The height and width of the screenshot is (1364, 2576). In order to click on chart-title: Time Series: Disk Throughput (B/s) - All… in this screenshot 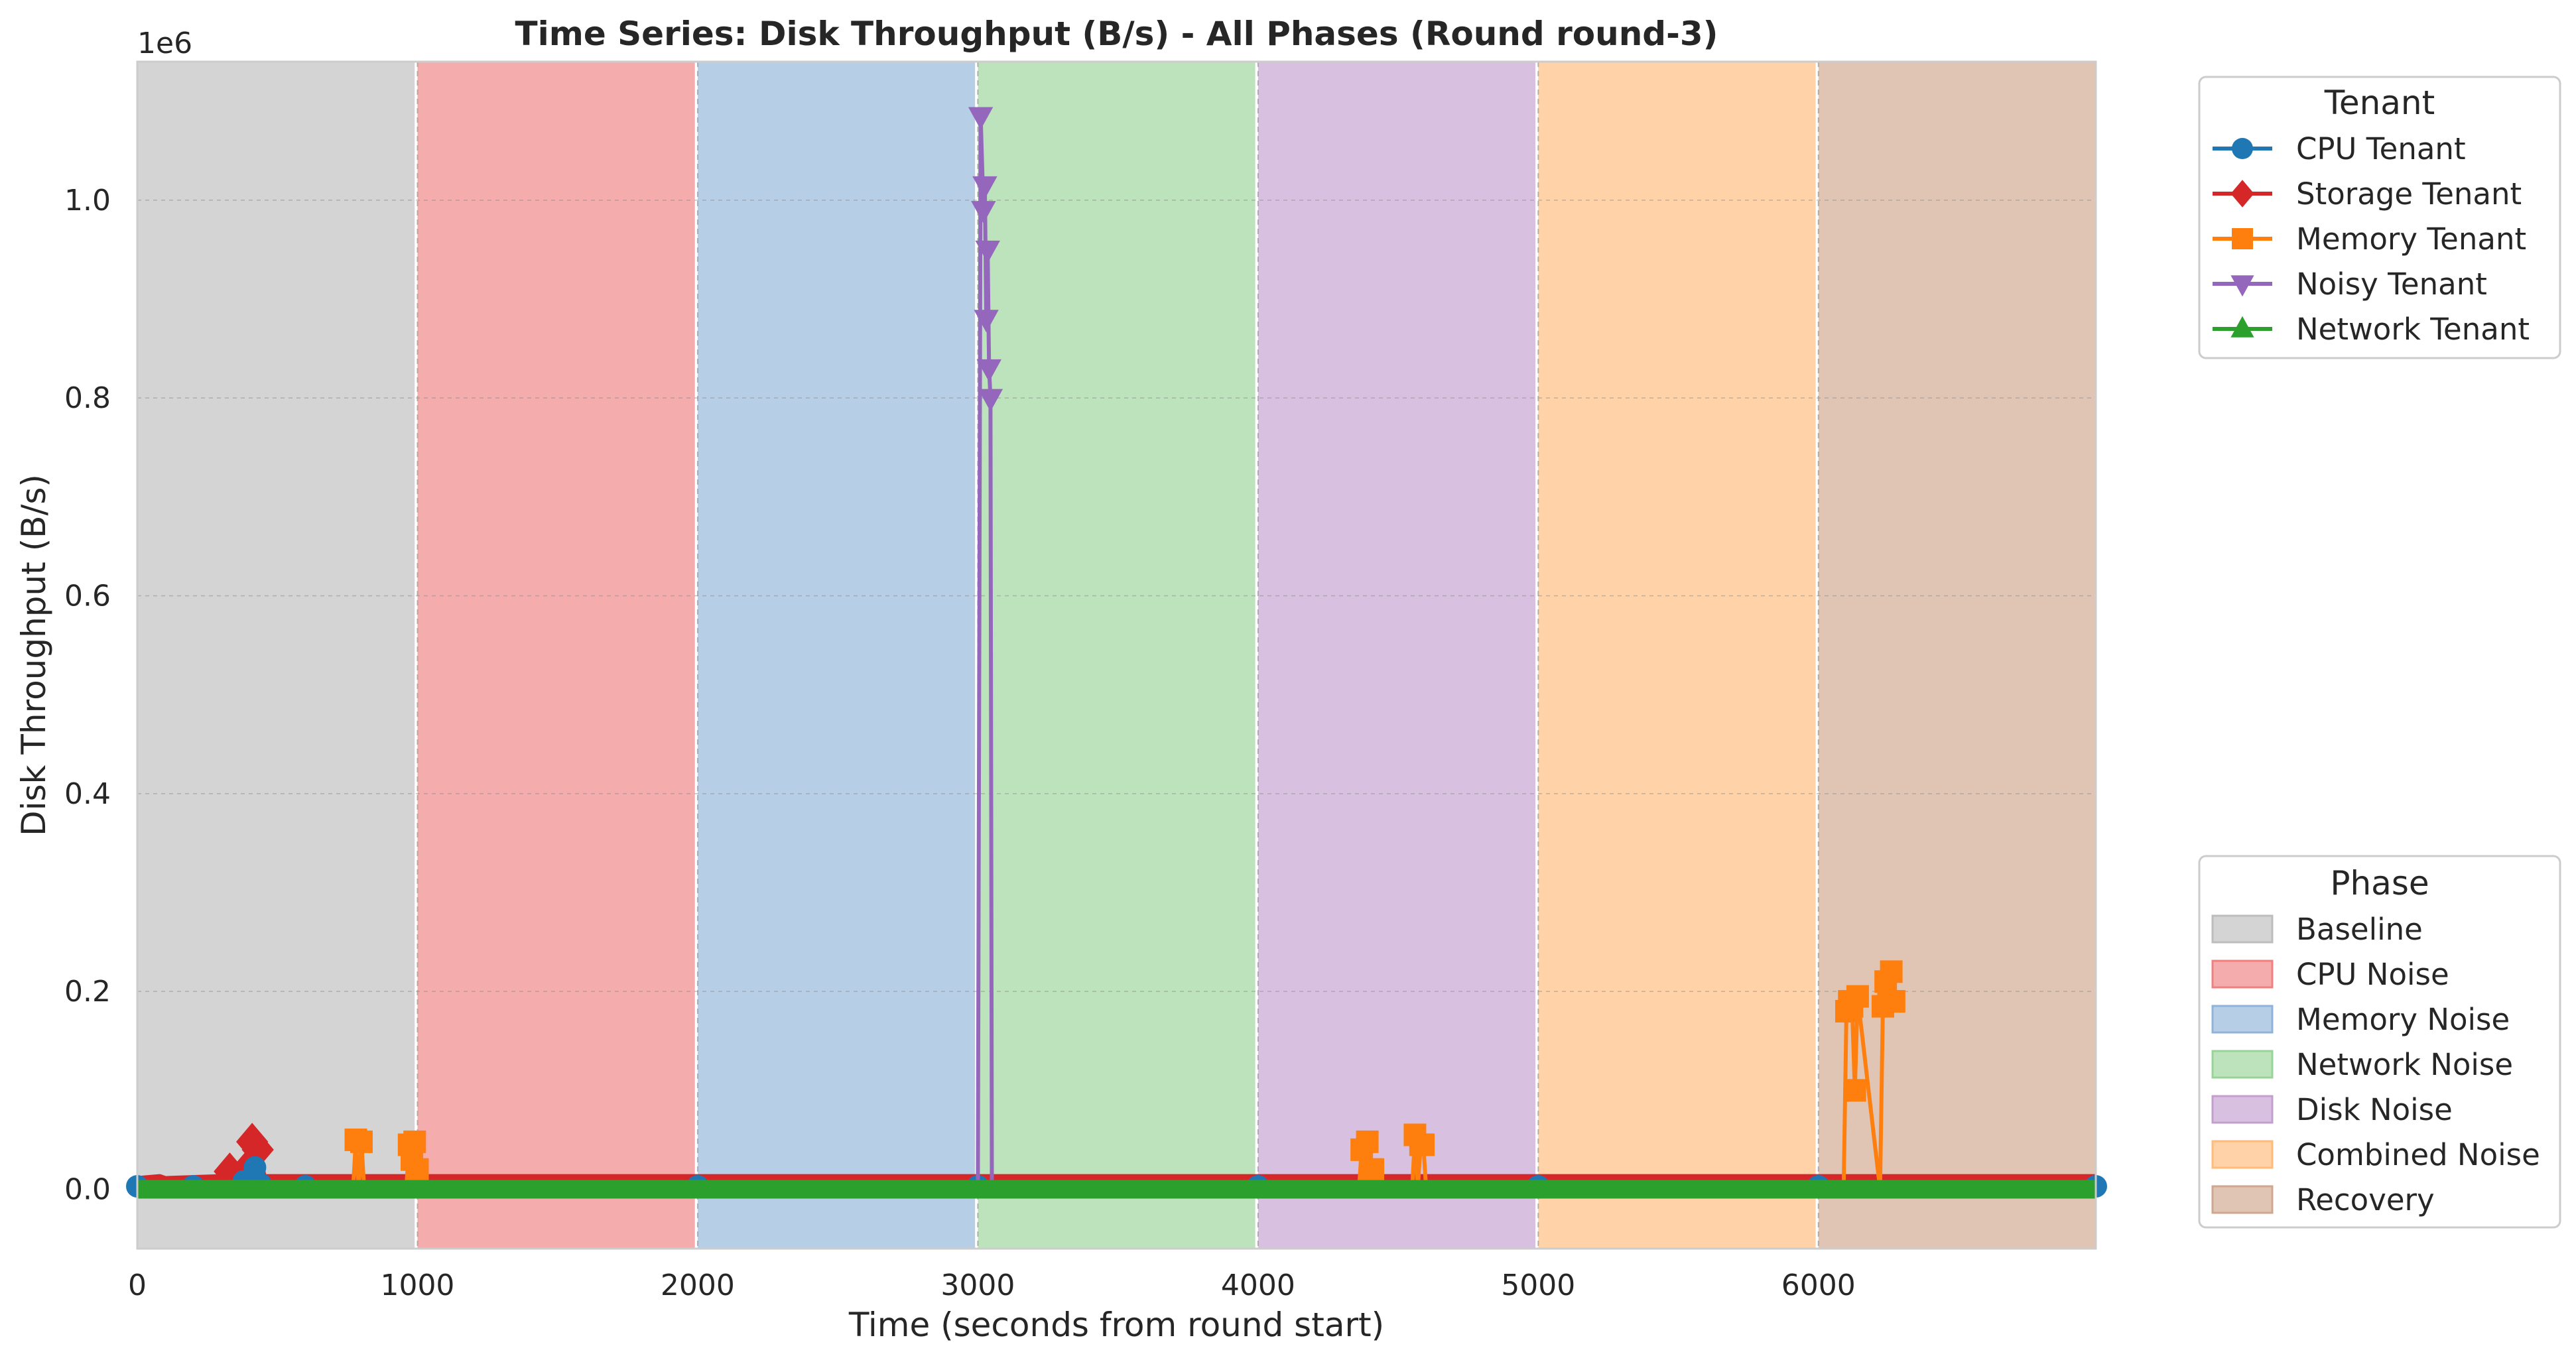, I will do `click(1117, 34)`.